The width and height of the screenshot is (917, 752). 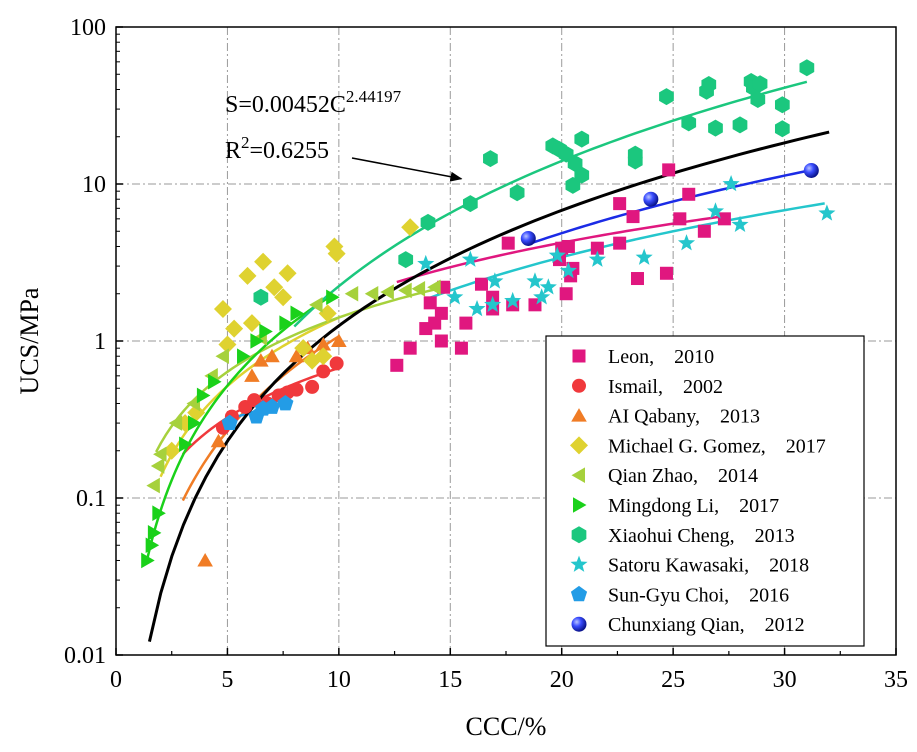 What do you see at coordinates (506, 726) in the screenshot?
I see `x-axis-label: CCC/%` at bounding box center [506, 726].